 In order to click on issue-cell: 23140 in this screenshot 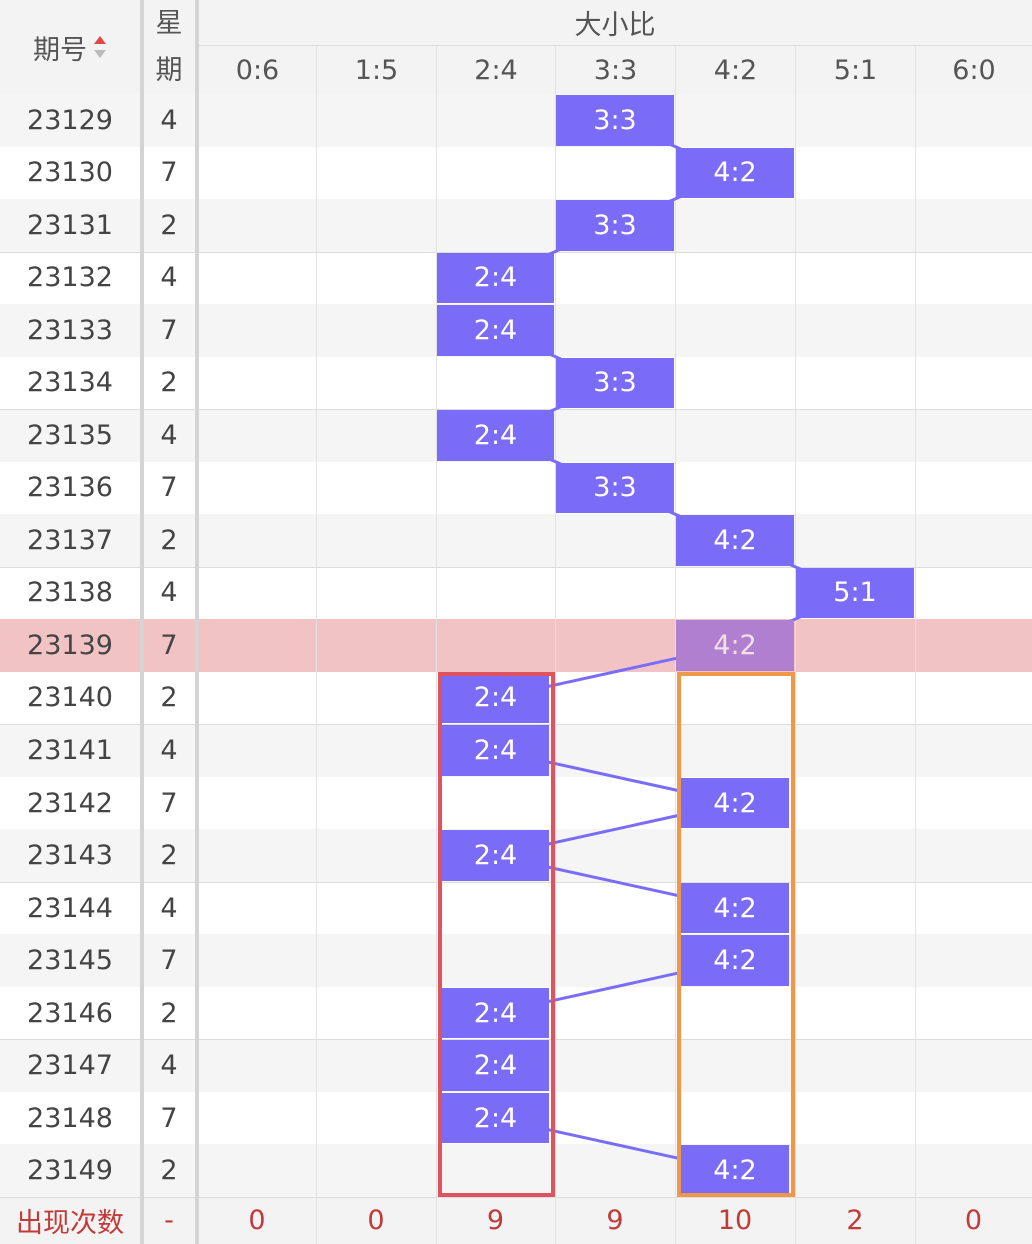, I will do `click(70, 698)`.